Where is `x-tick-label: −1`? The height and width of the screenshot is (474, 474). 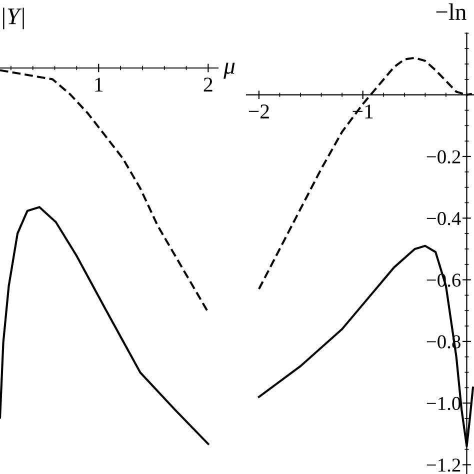
x-tick-label: −1 is located at coordinates (362, 111).